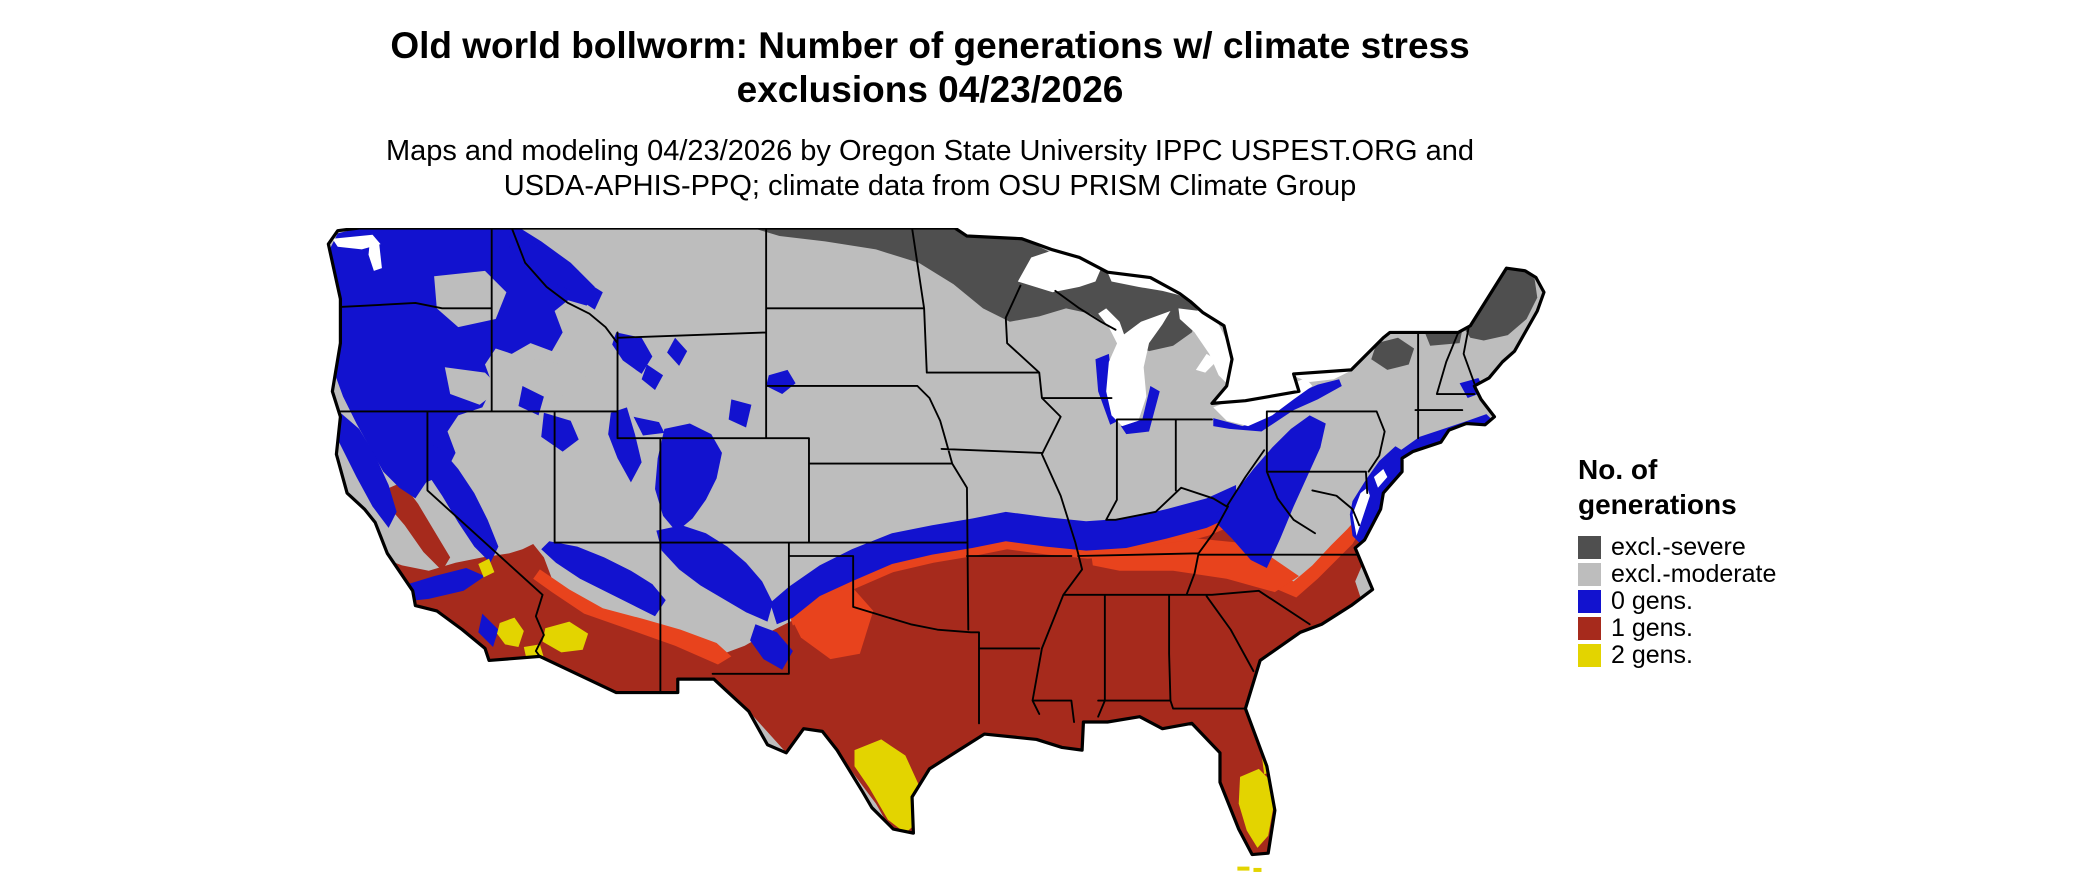 This screenshot has width=2100, height=892. I want to click on legend-label: 2 gens., so click(1652, 655).